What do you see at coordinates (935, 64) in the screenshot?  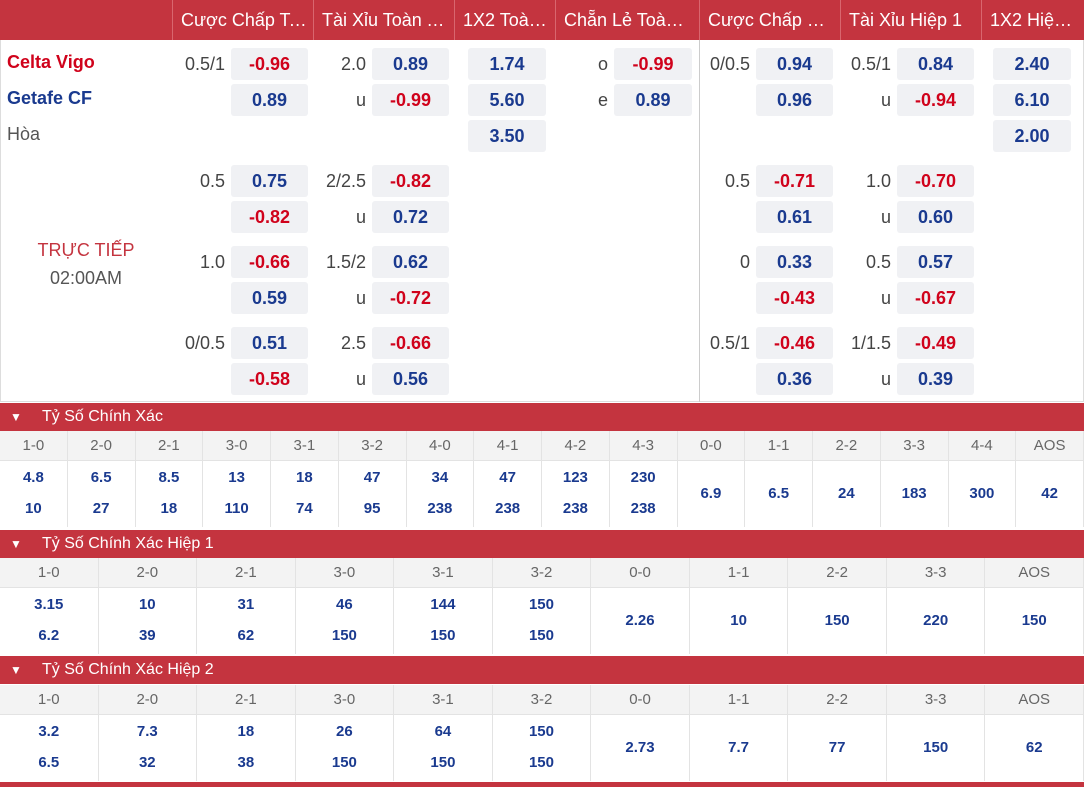 I see `odd-cell: 0.84` at bounding box center [935, 64].